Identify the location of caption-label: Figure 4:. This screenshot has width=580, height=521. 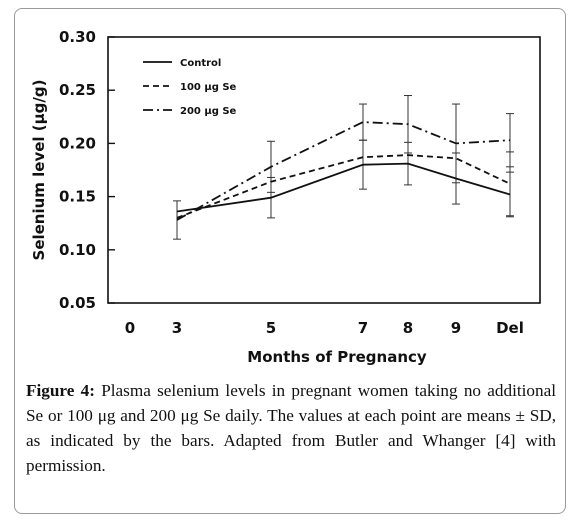
(60, 390).